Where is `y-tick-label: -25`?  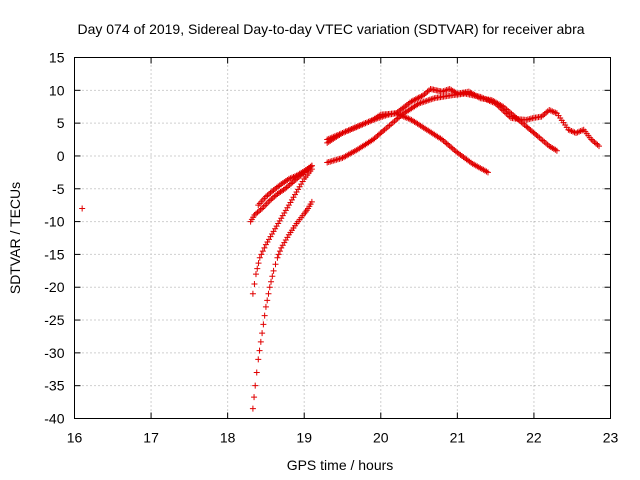
y-tick-label: -25 is located at coordinates (54, 320).